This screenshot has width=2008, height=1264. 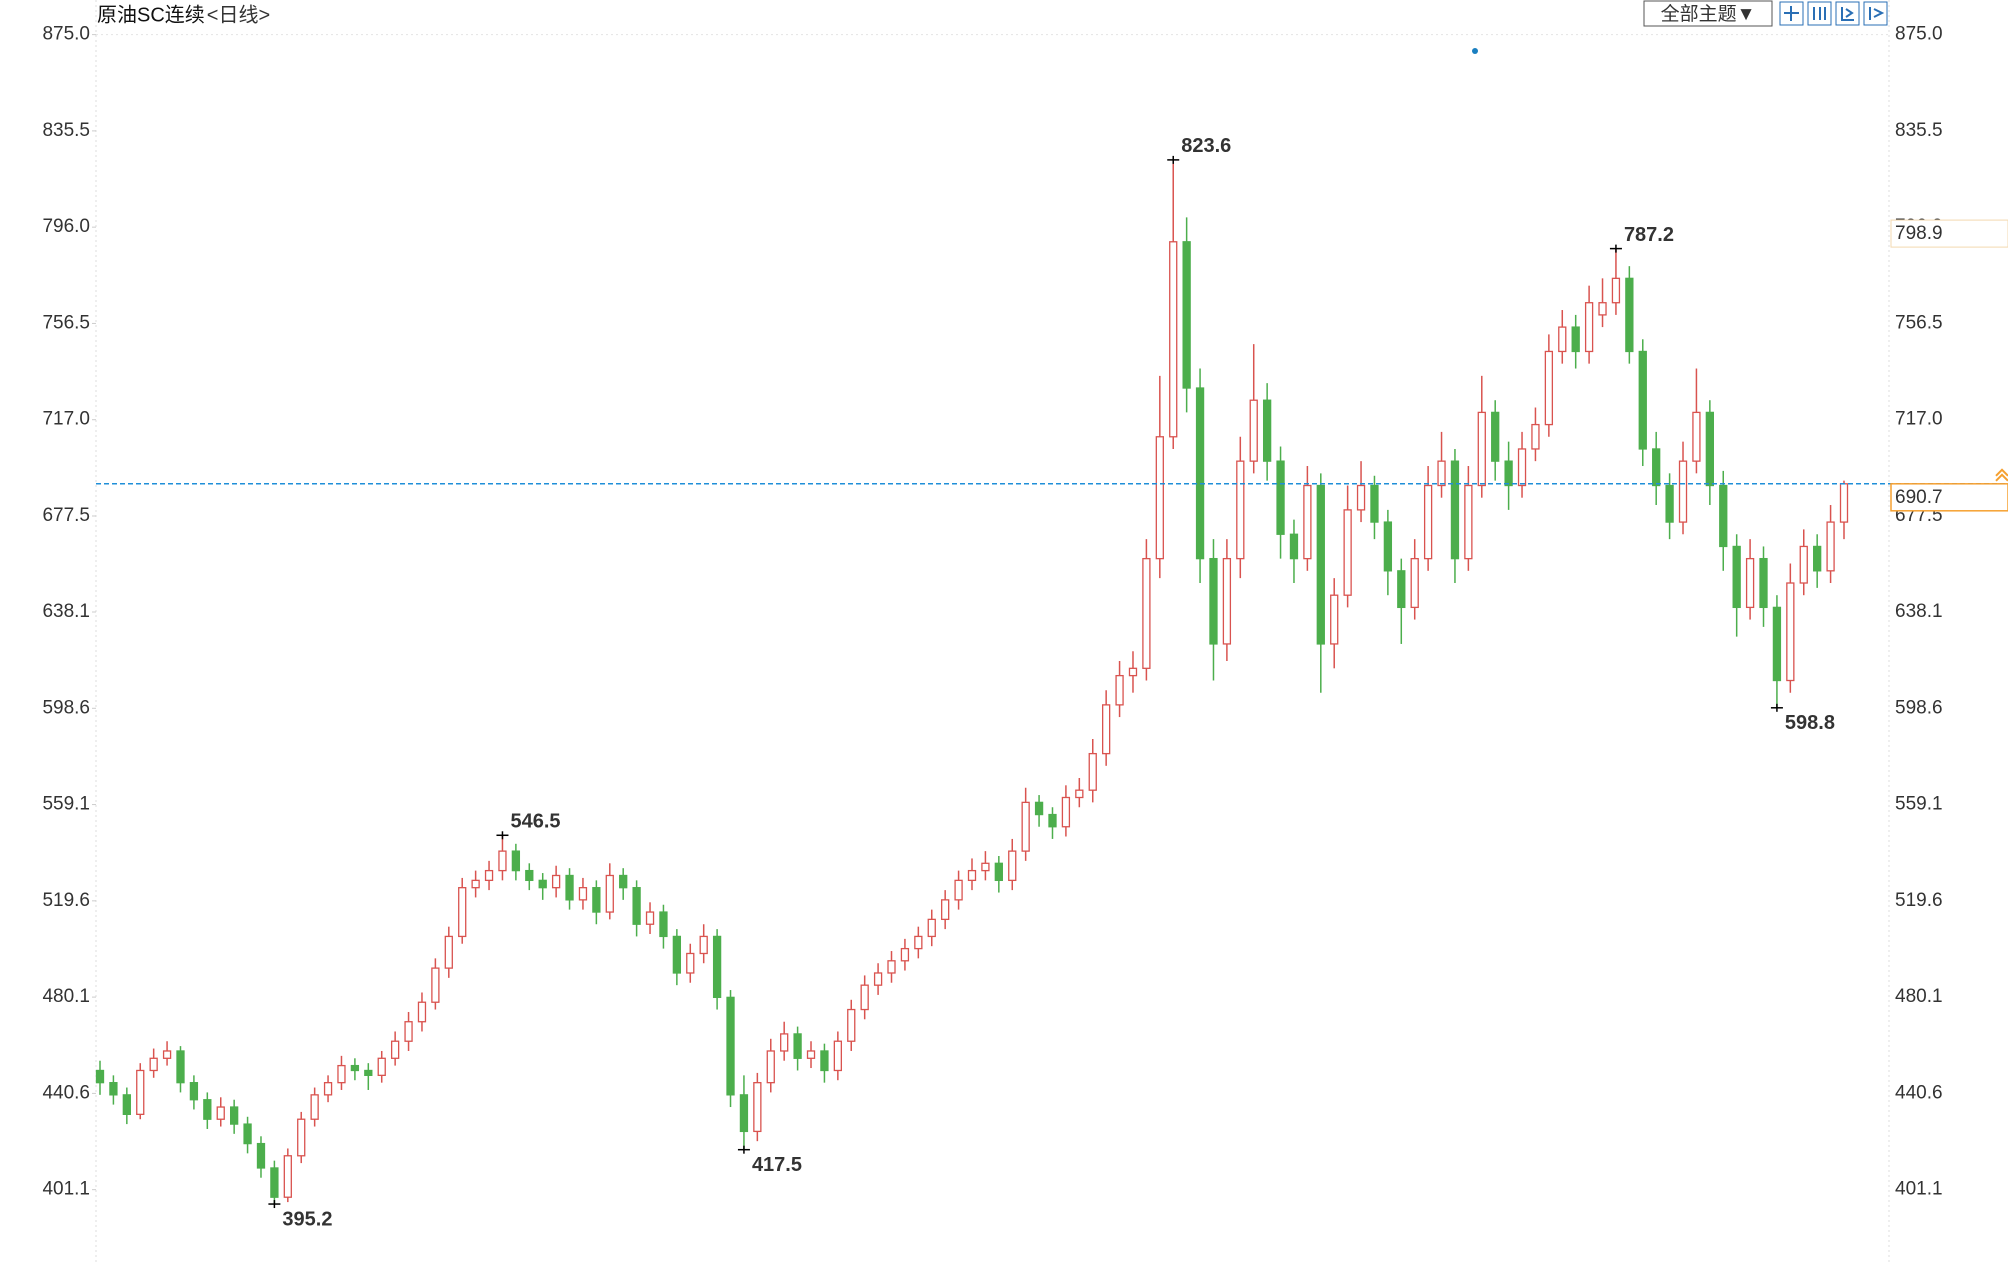 I want to click on y2-tick-label: 598.6, so click(x=1919, y=707).